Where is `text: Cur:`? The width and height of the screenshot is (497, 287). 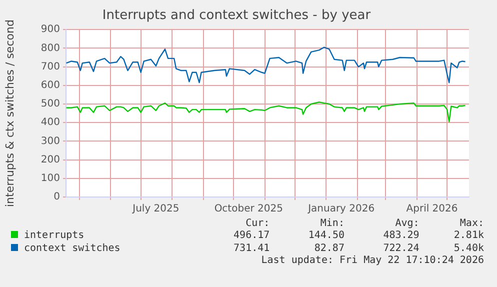
text: Cur: is located at coordinates (257, 223).